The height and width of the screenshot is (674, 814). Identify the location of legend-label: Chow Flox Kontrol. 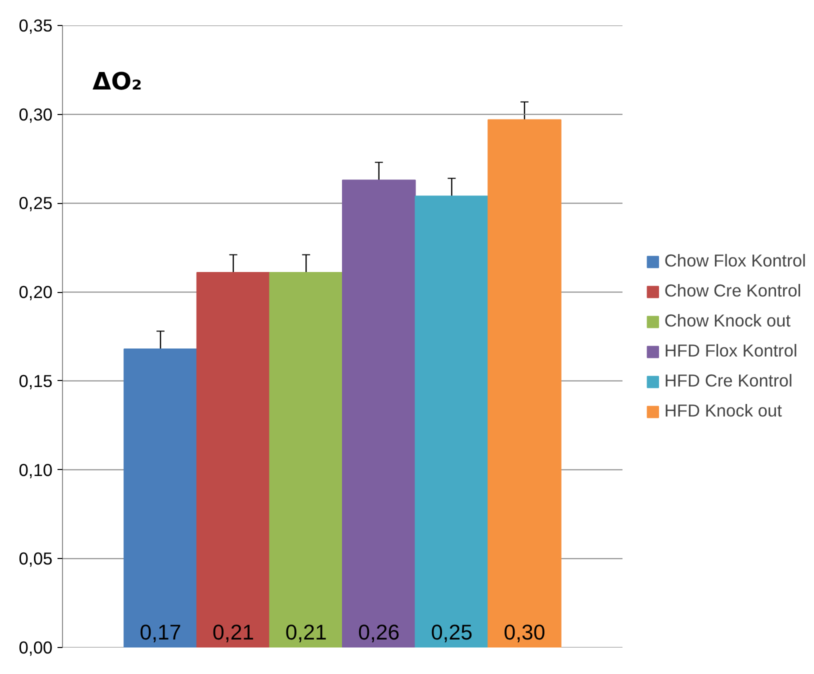
(735, 261).